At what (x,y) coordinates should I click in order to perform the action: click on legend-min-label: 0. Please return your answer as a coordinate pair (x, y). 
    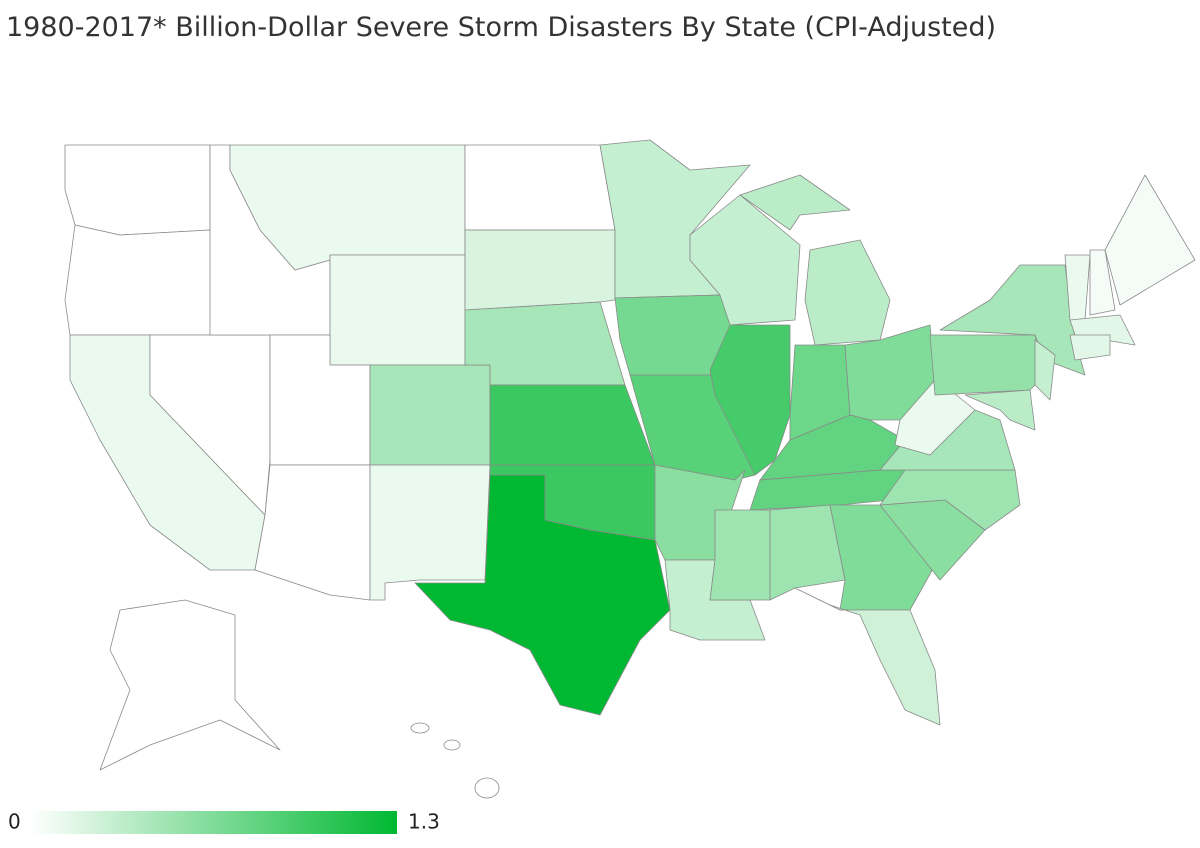
    Looking at the image, I should click on (14, 822).